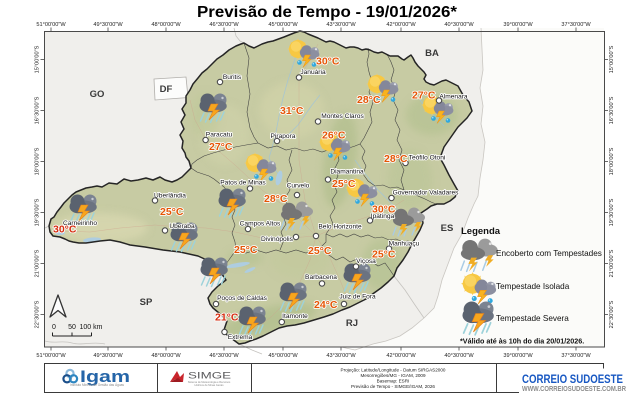 Image resolution: width=630 pixels, height=400 pixels. Describe the element at coordinates (170, 195) in the screenshot. I see `svg-text: Uberlândia` at that location.